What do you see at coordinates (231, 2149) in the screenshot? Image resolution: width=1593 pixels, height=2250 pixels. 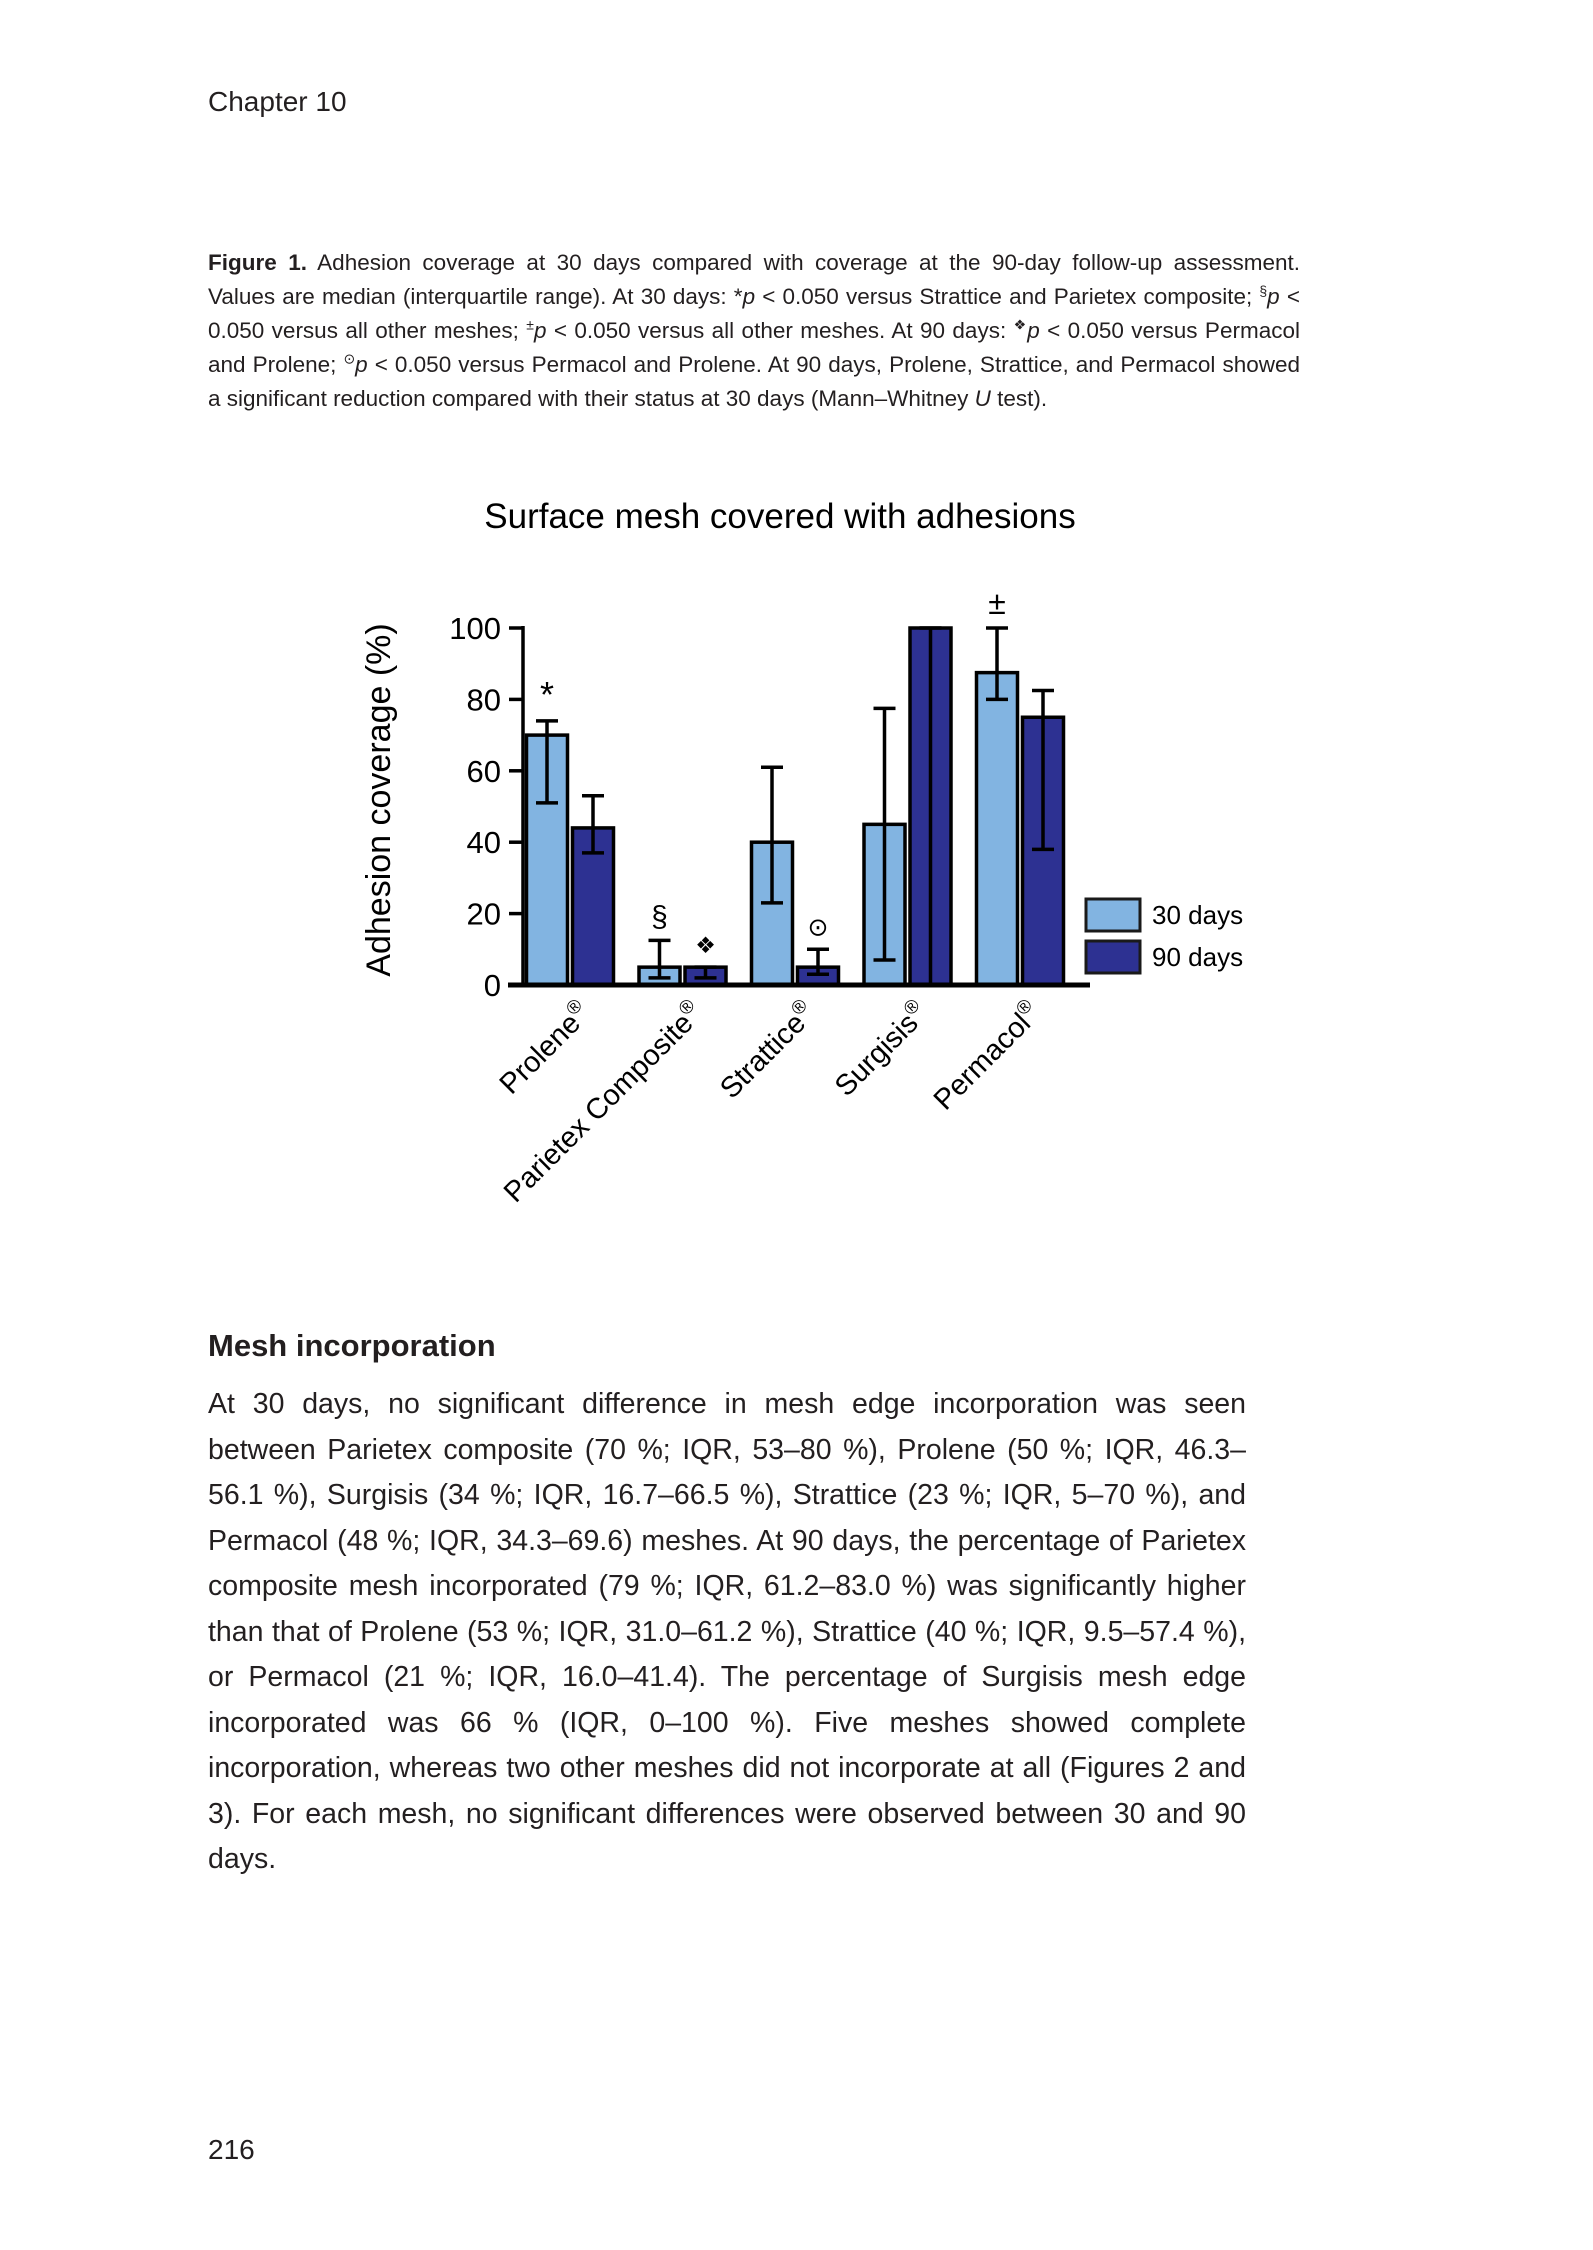 I see `page-number: 216` at bounding box center [231, 2149].